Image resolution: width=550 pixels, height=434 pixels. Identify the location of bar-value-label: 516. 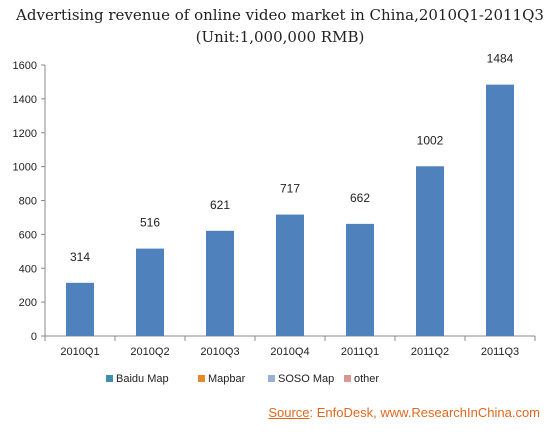
(150, 223).